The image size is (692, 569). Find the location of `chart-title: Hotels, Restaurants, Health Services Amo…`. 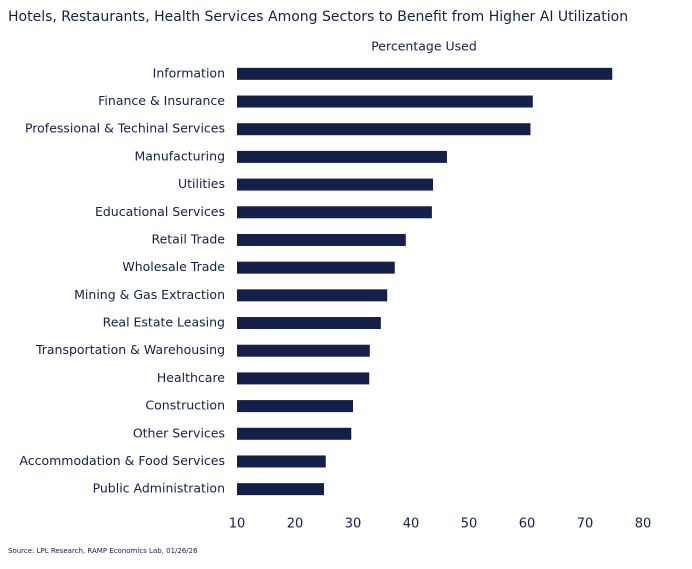

chart-title: Hotels, Restaurants, Health Services Amo… is located at coordinates (318, 17).